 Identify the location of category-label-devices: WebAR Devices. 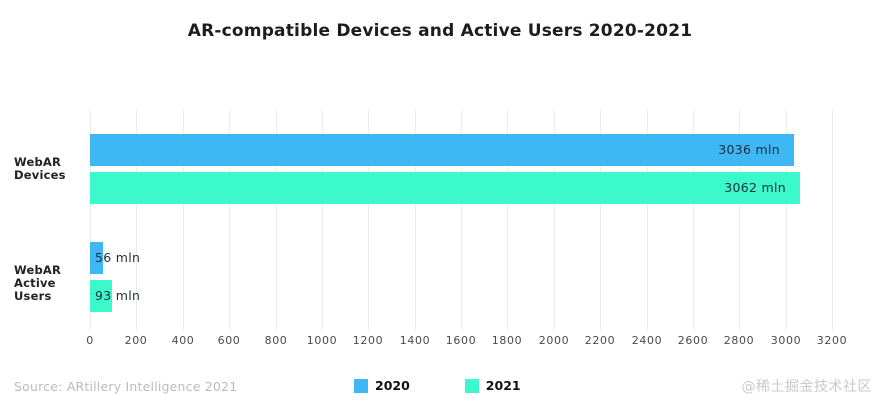
(40, 168).